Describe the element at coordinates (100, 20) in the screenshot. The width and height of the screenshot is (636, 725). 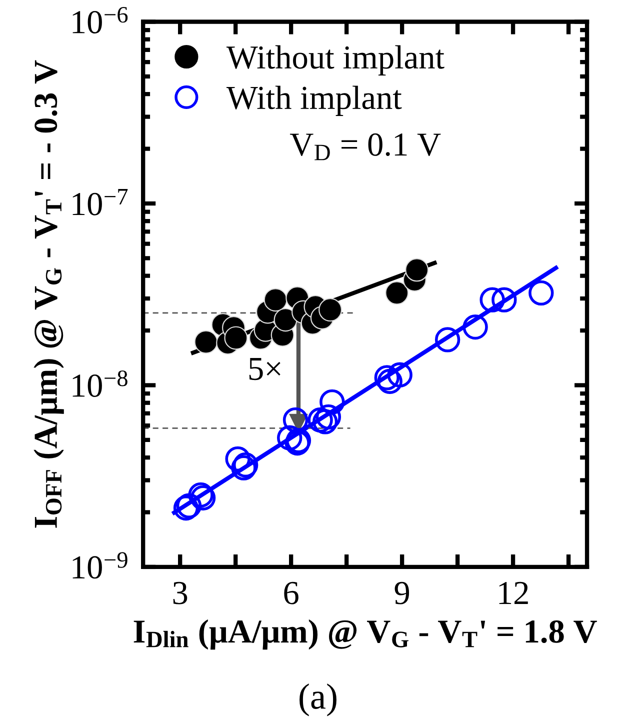
I see `y-tick-label: 10$^{−6}$` at that location.